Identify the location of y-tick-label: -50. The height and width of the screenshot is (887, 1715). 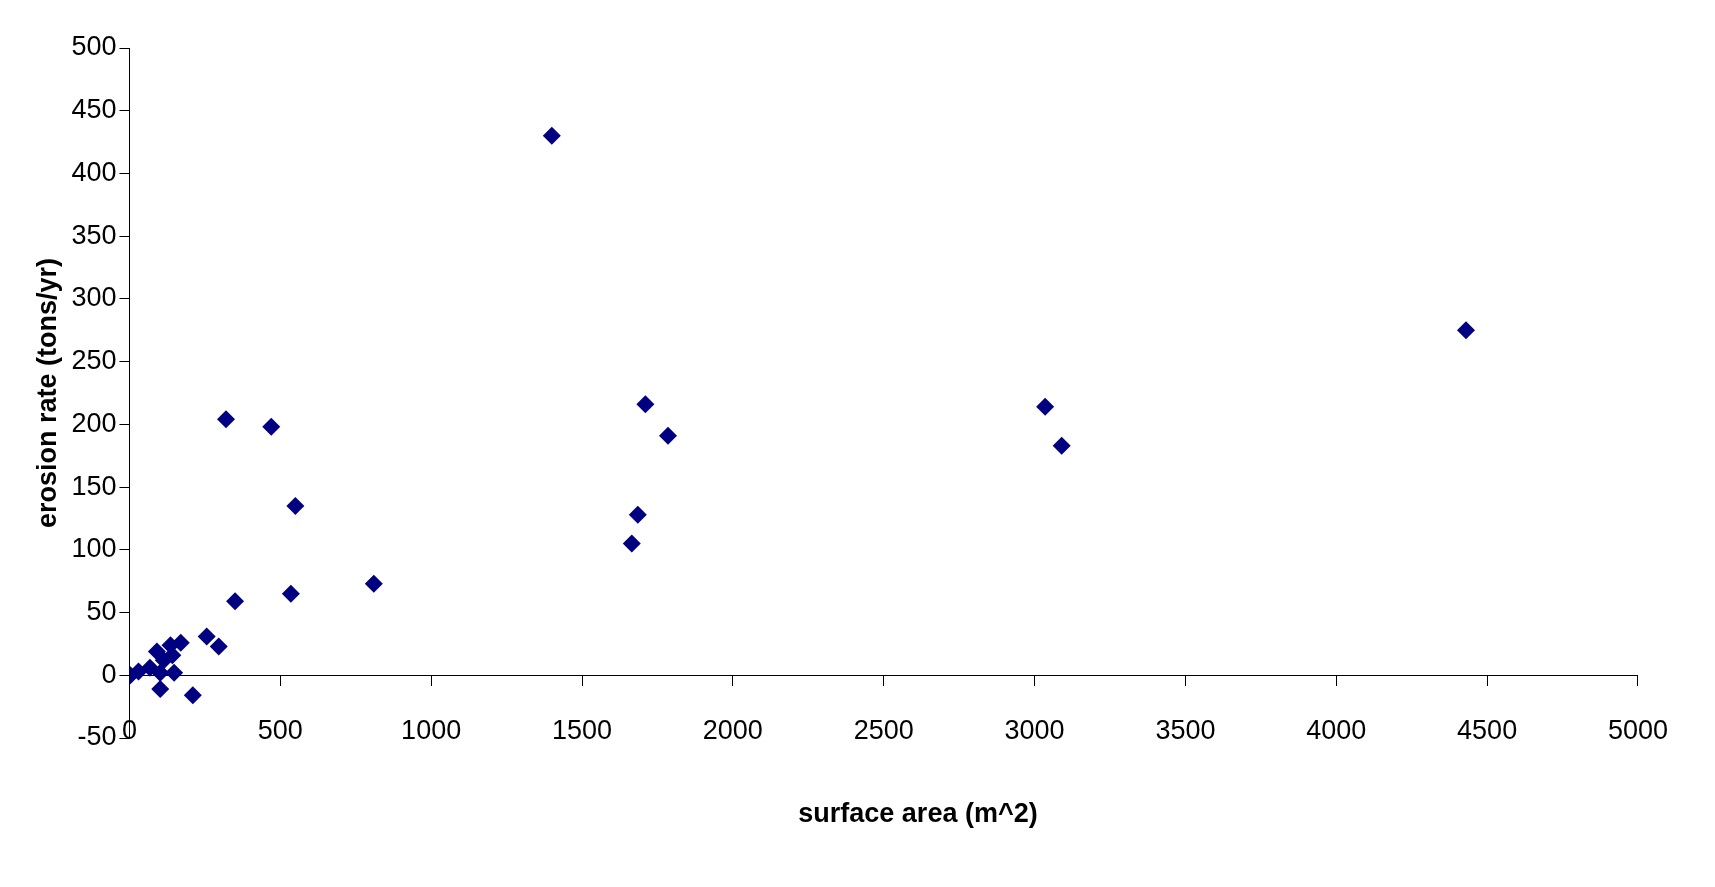
(97, 736).